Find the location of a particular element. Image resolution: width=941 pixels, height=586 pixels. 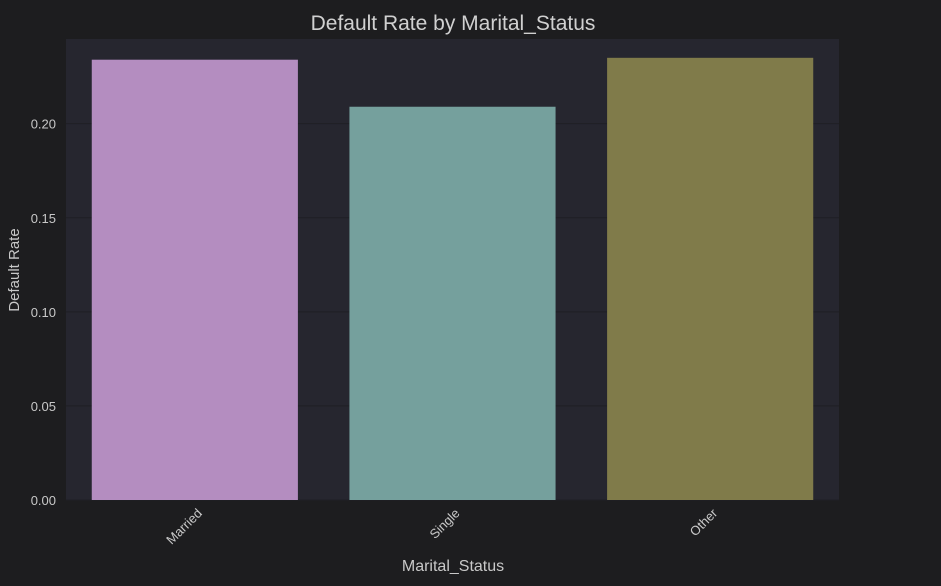

y-tick-label: 0.05 is located at coordinates (43, 406).